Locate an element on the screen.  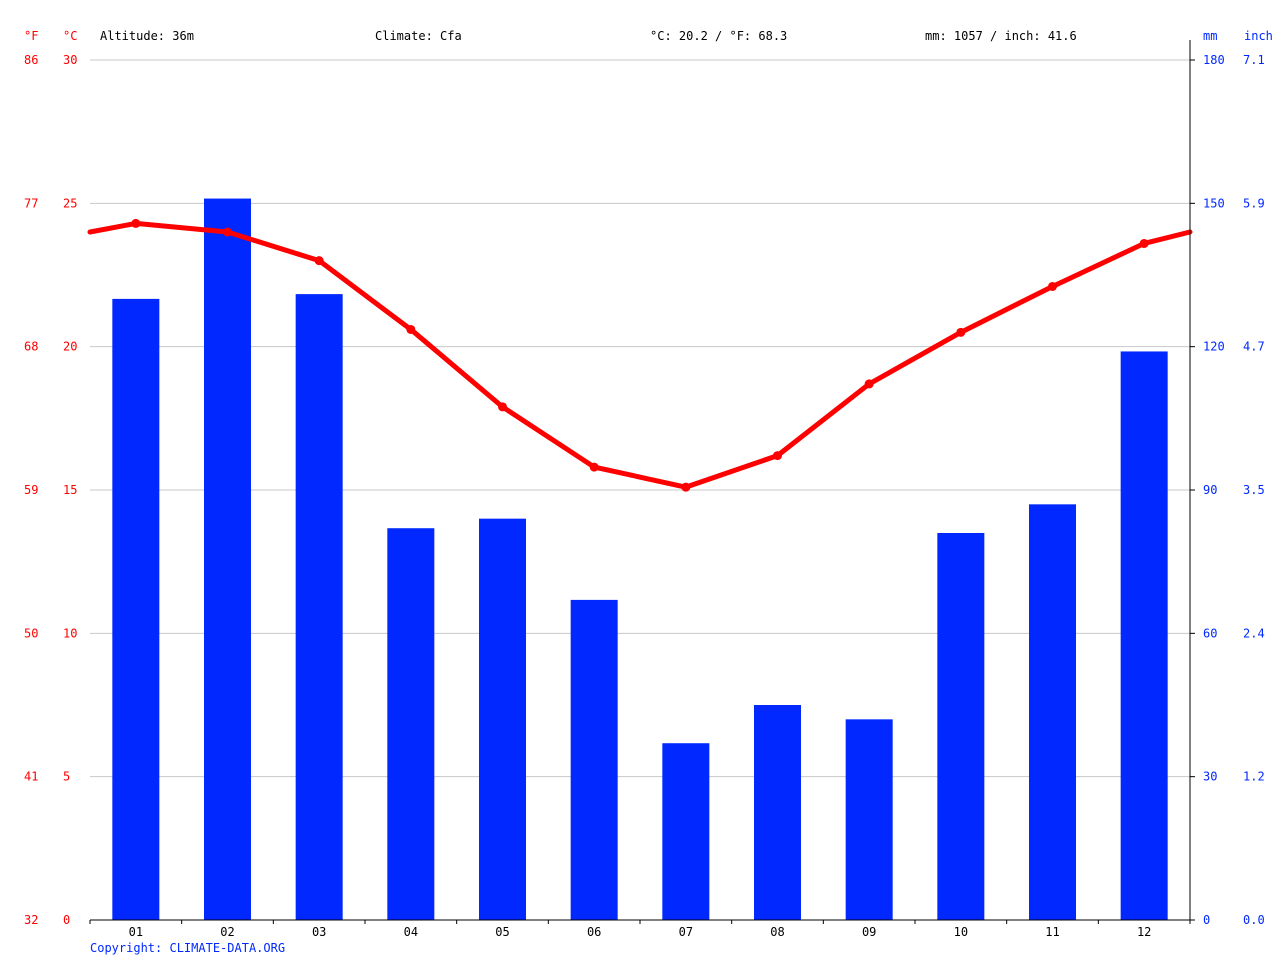
inch-tick-label: 2.4 is located at coordinates (1254, 633).